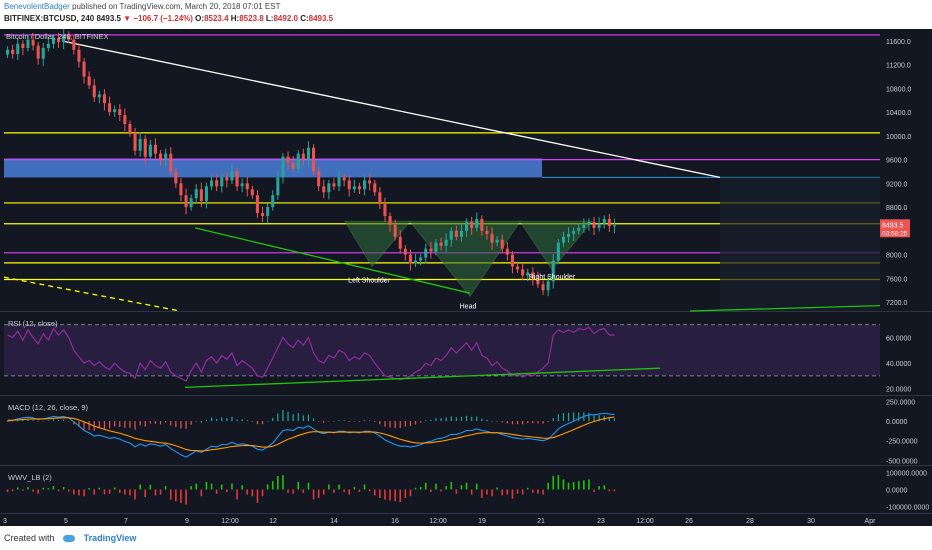 The width and height of the screenshot is (932, 550). What do you see at coordinates (689, 521) in the screenshot?
I see `time-tick-label: 26` at bounding box center [689, 521].